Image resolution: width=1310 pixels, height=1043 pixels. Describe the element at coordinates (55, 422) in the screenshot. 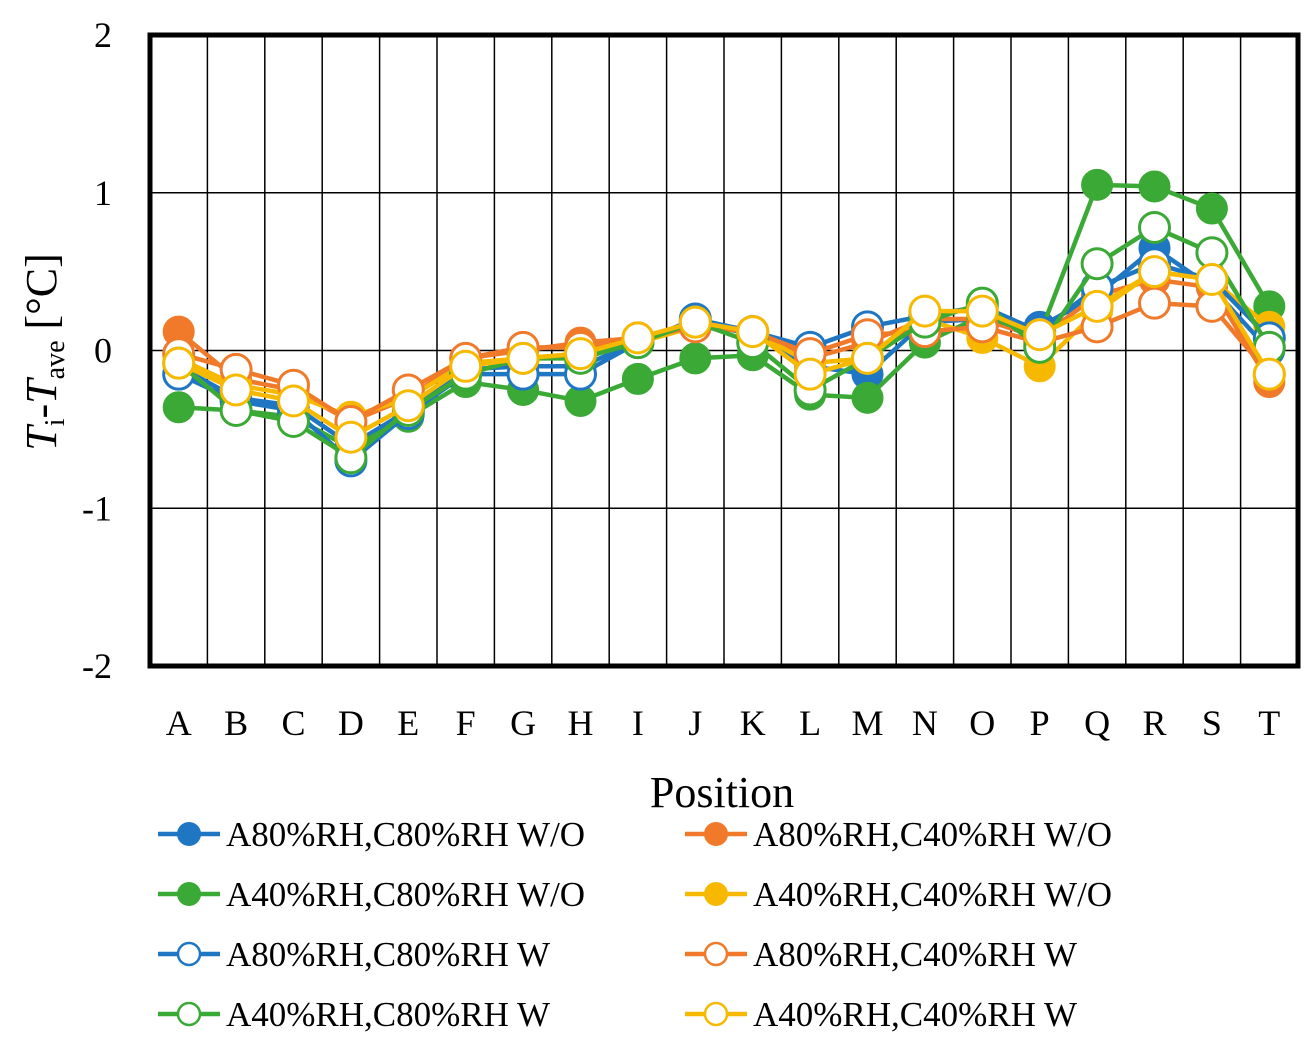

I see `y-axis-title-part: i` at that location.